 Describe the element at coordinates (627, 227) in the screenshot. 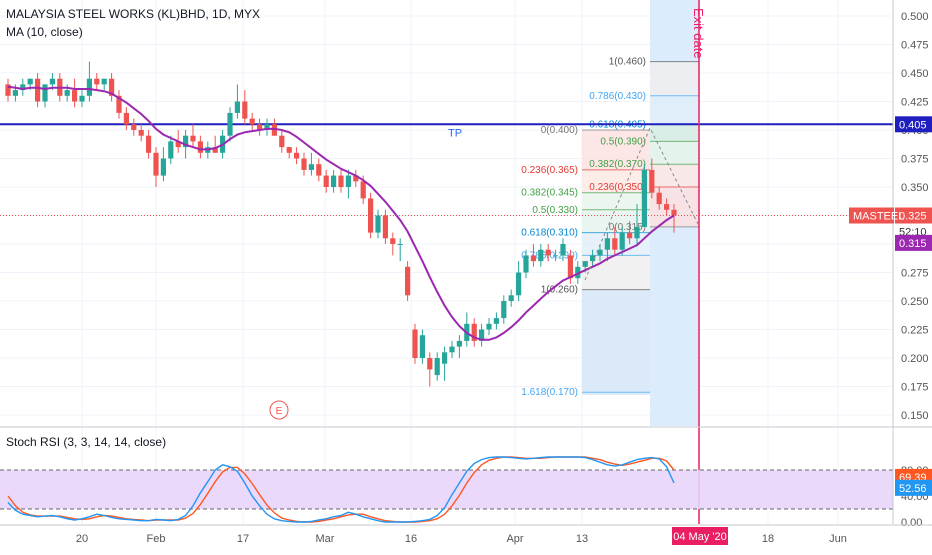

I see `fib-upper-label-0: 0(0.315)` at that location.